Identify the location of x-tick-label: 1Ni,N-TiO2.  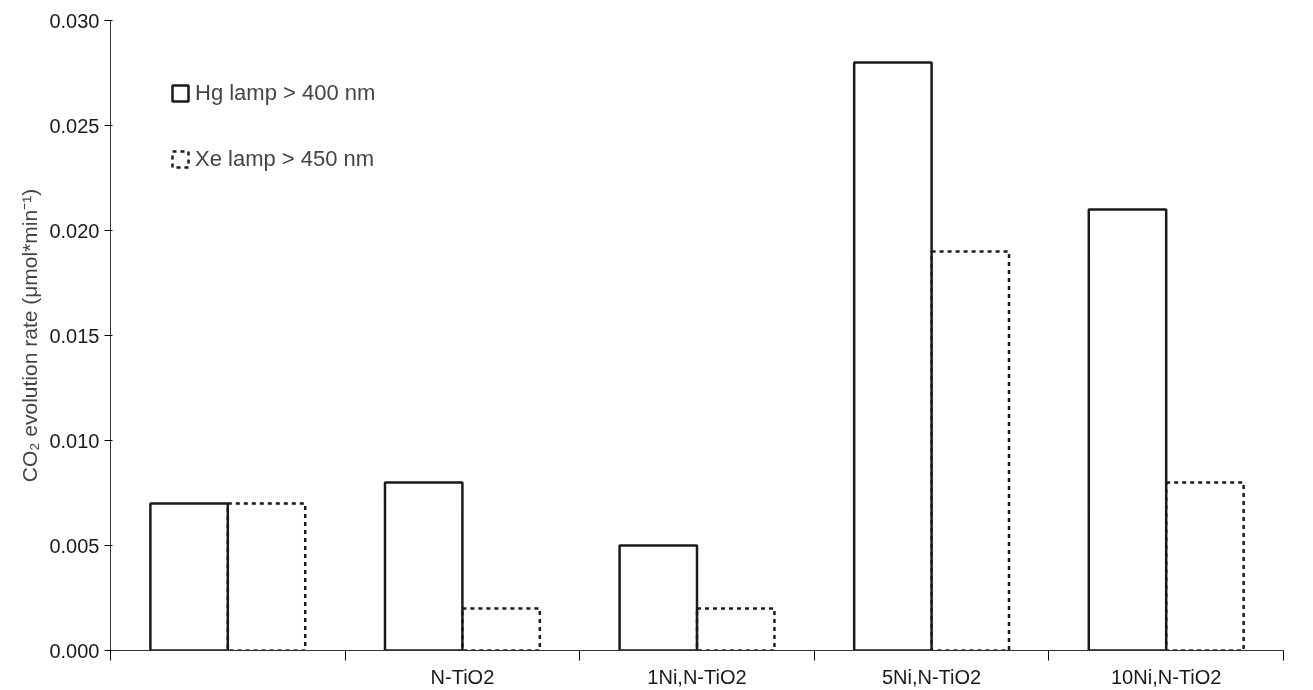
(697, 676).